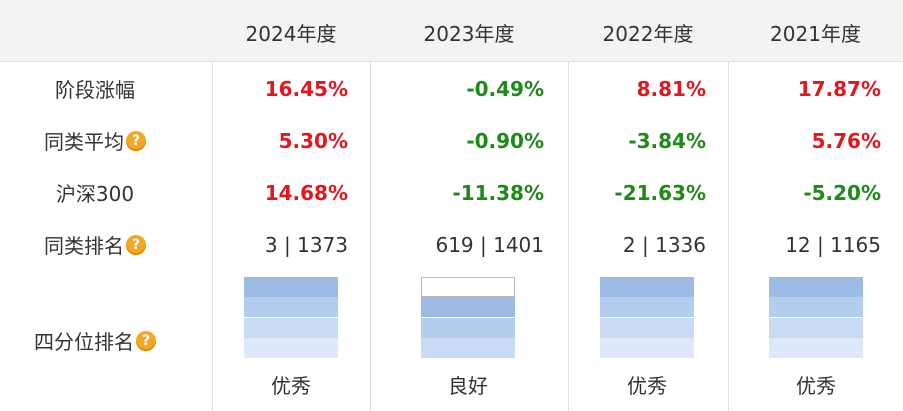  I want to click on peer-rank-2023: 619 | 1401, so click(489, 245).